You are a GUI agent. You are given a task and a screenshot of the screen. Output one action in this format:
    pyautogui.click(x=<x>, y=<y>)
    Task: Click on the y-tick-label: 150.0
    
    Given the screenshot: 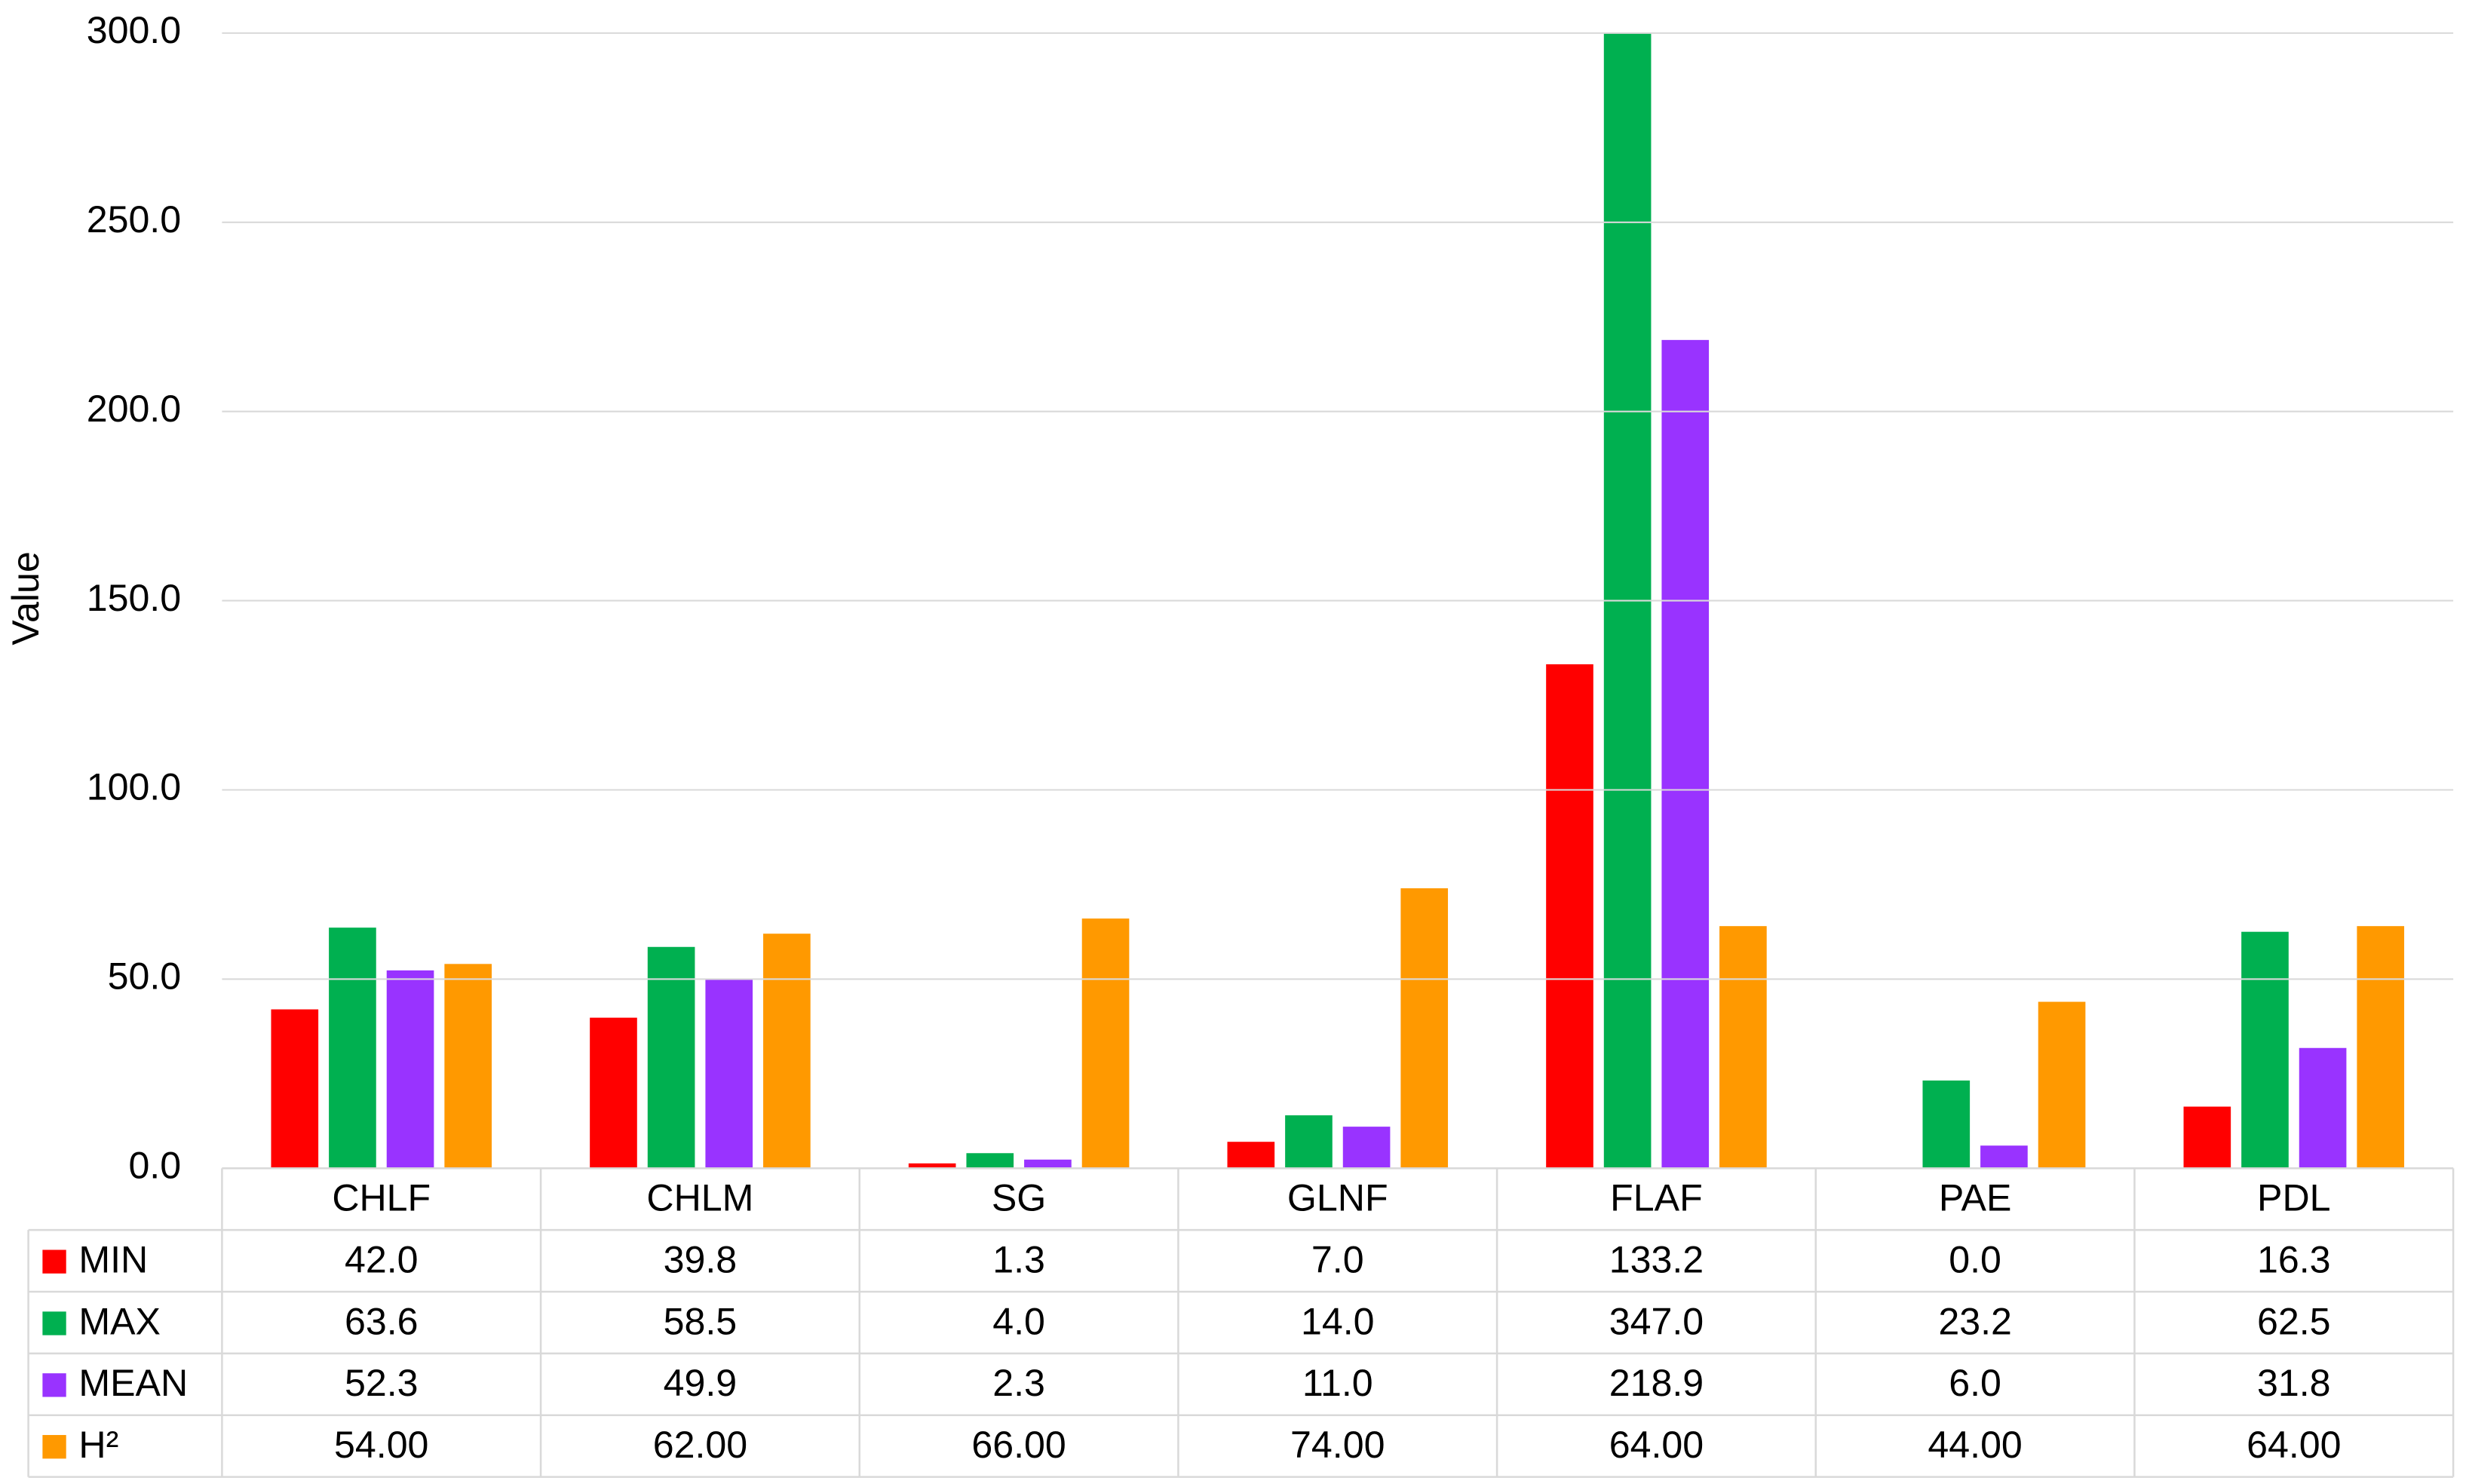 What is the action you would take?
    pyautogui.click(x=134, y=598)
    